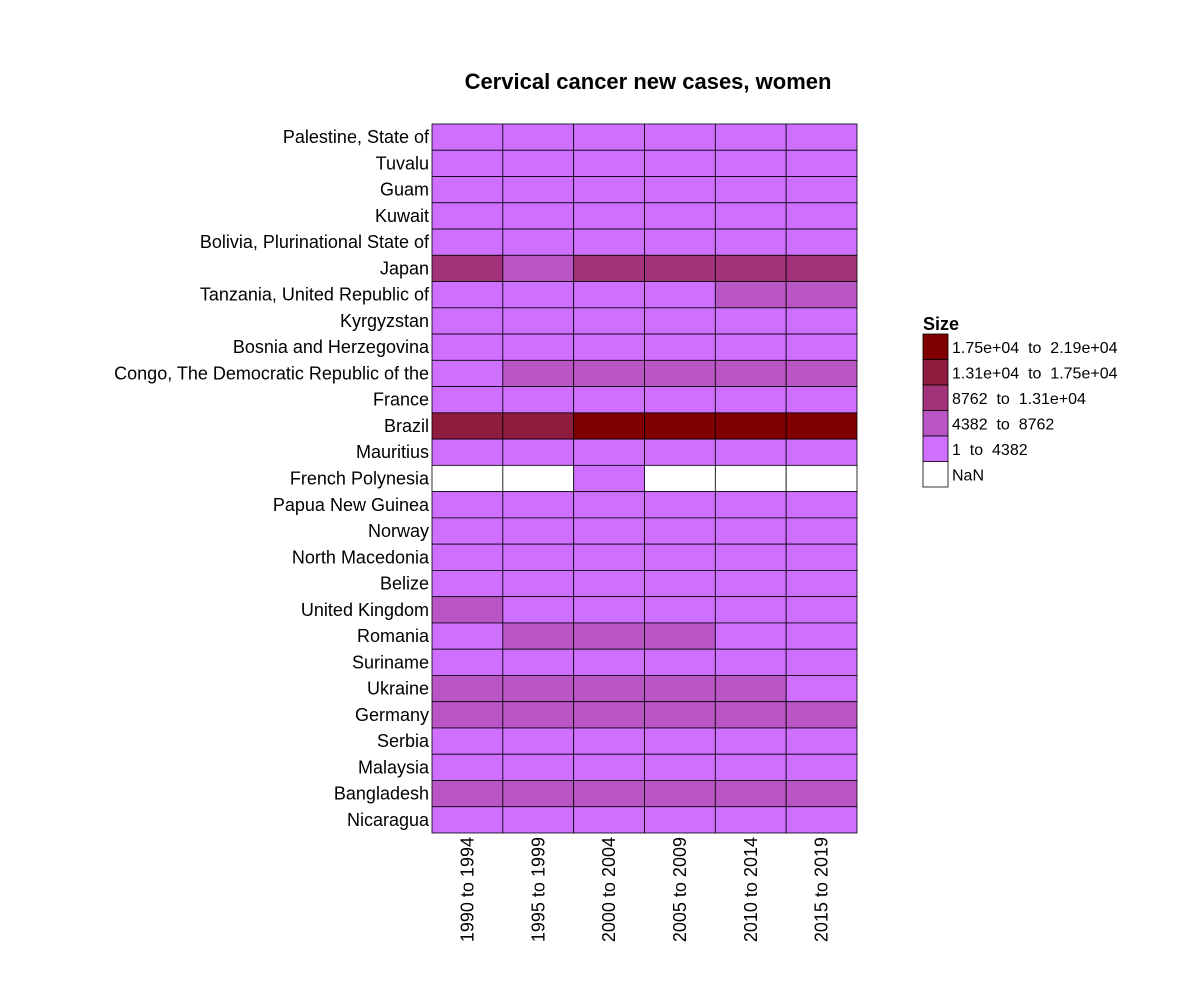 This screenshot has height=1000, width=1200. What do you see at coordinates (356, 137) in the screenshot?
I see `row-label: Palestine, State of` at bounding box center [356, 137].